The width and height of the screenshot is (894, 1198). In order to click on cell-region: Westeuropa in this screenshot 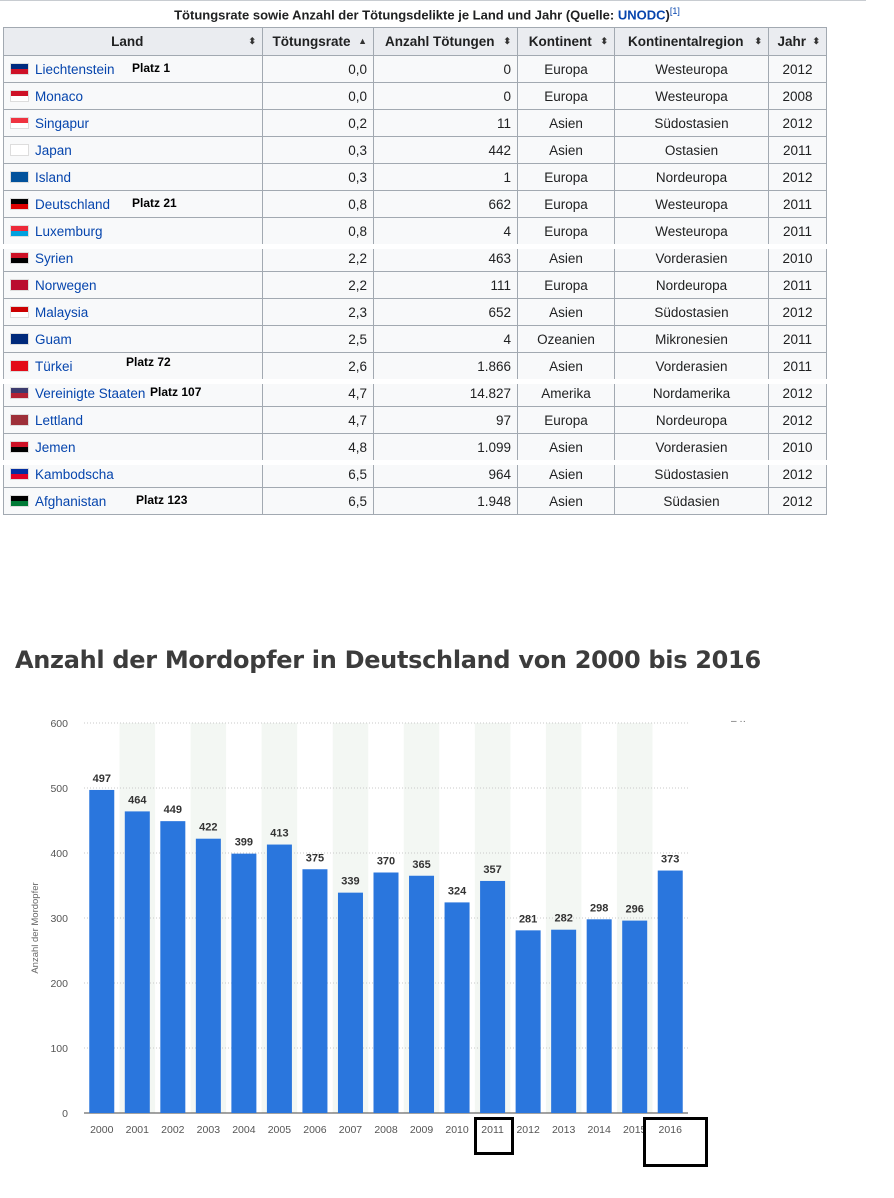, I will do `click(691, 69)`.